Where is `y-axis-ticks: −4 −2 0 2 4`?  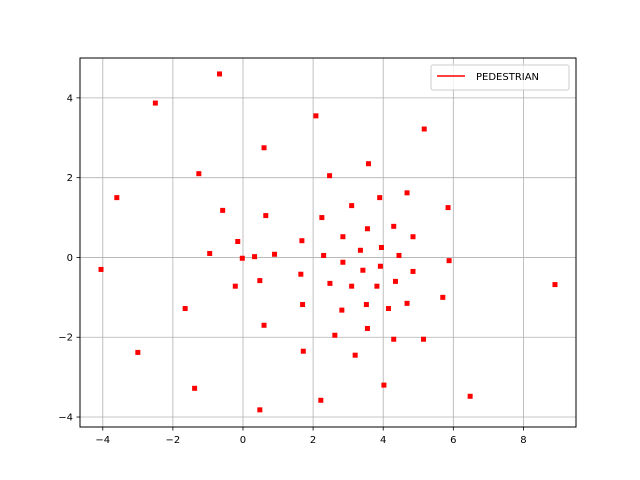
y-axis-ticks: −4 −2 0 2 4 is located at coordinates (69, 258).